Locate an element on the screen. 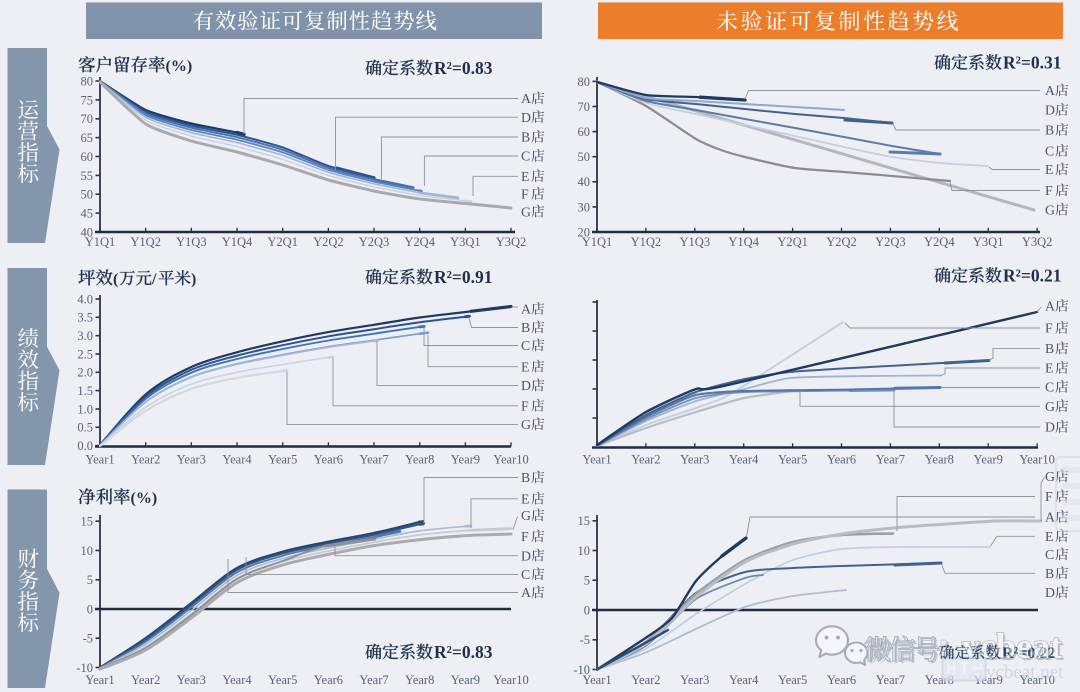 This screenshot has height=692, width=1080. svg-text: 10 is located at coordinates (584, 551).